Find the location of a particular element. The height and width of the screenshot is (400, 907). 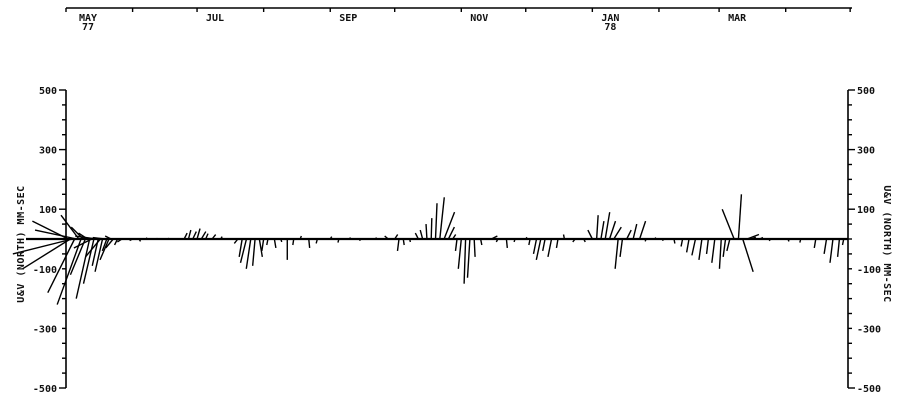

y-axis-label-right: U&V (NORTH) MM-SEC is located at coordinates (886, 243).